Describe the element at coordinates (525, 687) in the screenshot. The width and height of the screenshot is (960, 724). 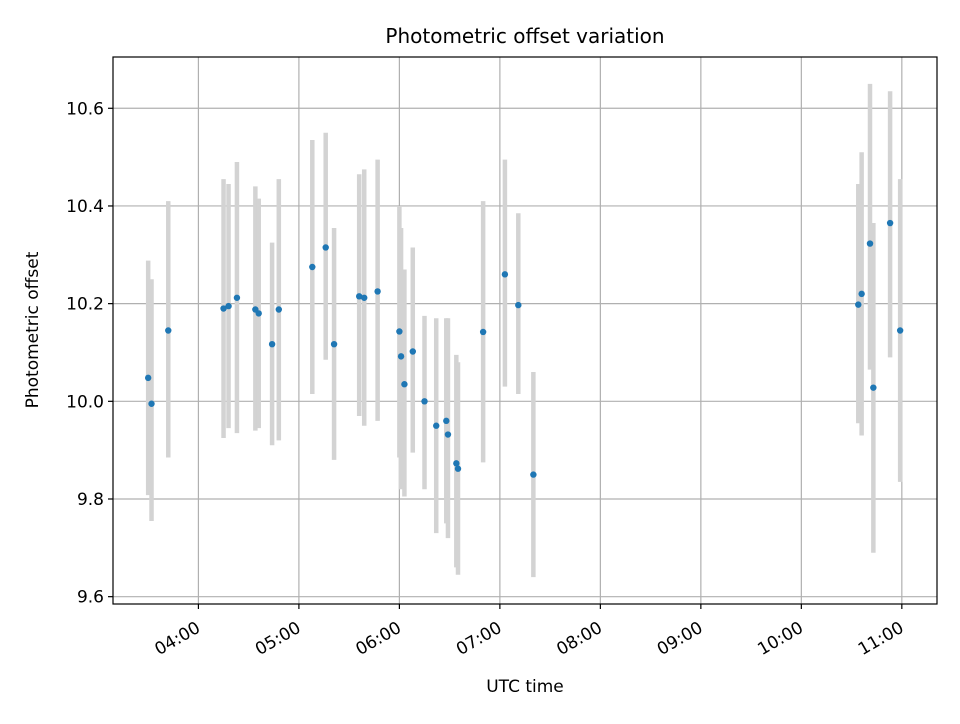
I see `x-axis-label: UTC time` at that location.